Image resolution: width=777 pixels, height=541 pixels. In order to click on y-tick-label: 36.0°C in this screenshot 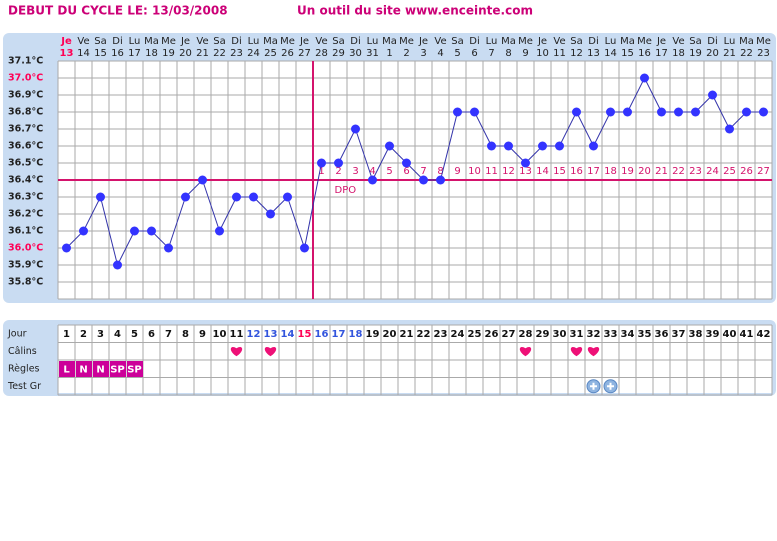, I will do `click(25, 248)`.